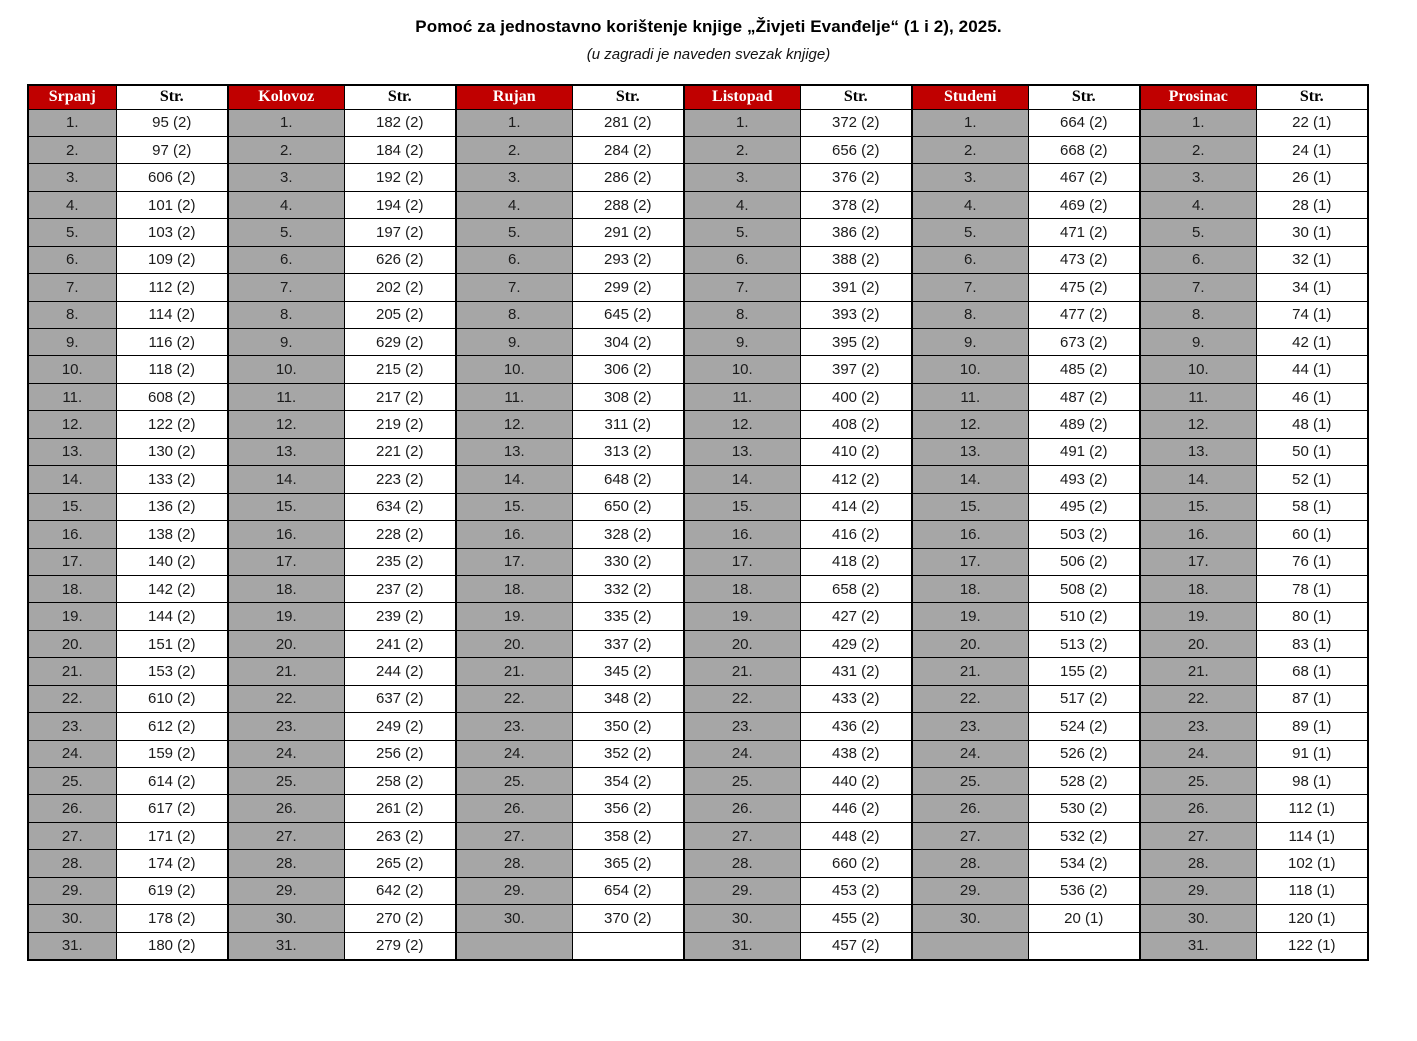  I want to click on page-ref-cell: 446 (2), so click(856, 808).